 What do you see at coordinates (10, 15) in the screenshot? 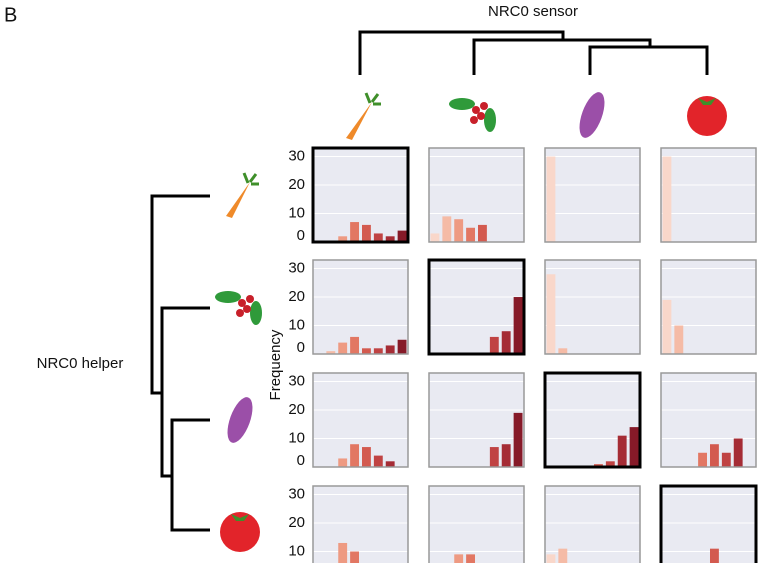
I see `panel-label: B` at bounding box center [10, 15].